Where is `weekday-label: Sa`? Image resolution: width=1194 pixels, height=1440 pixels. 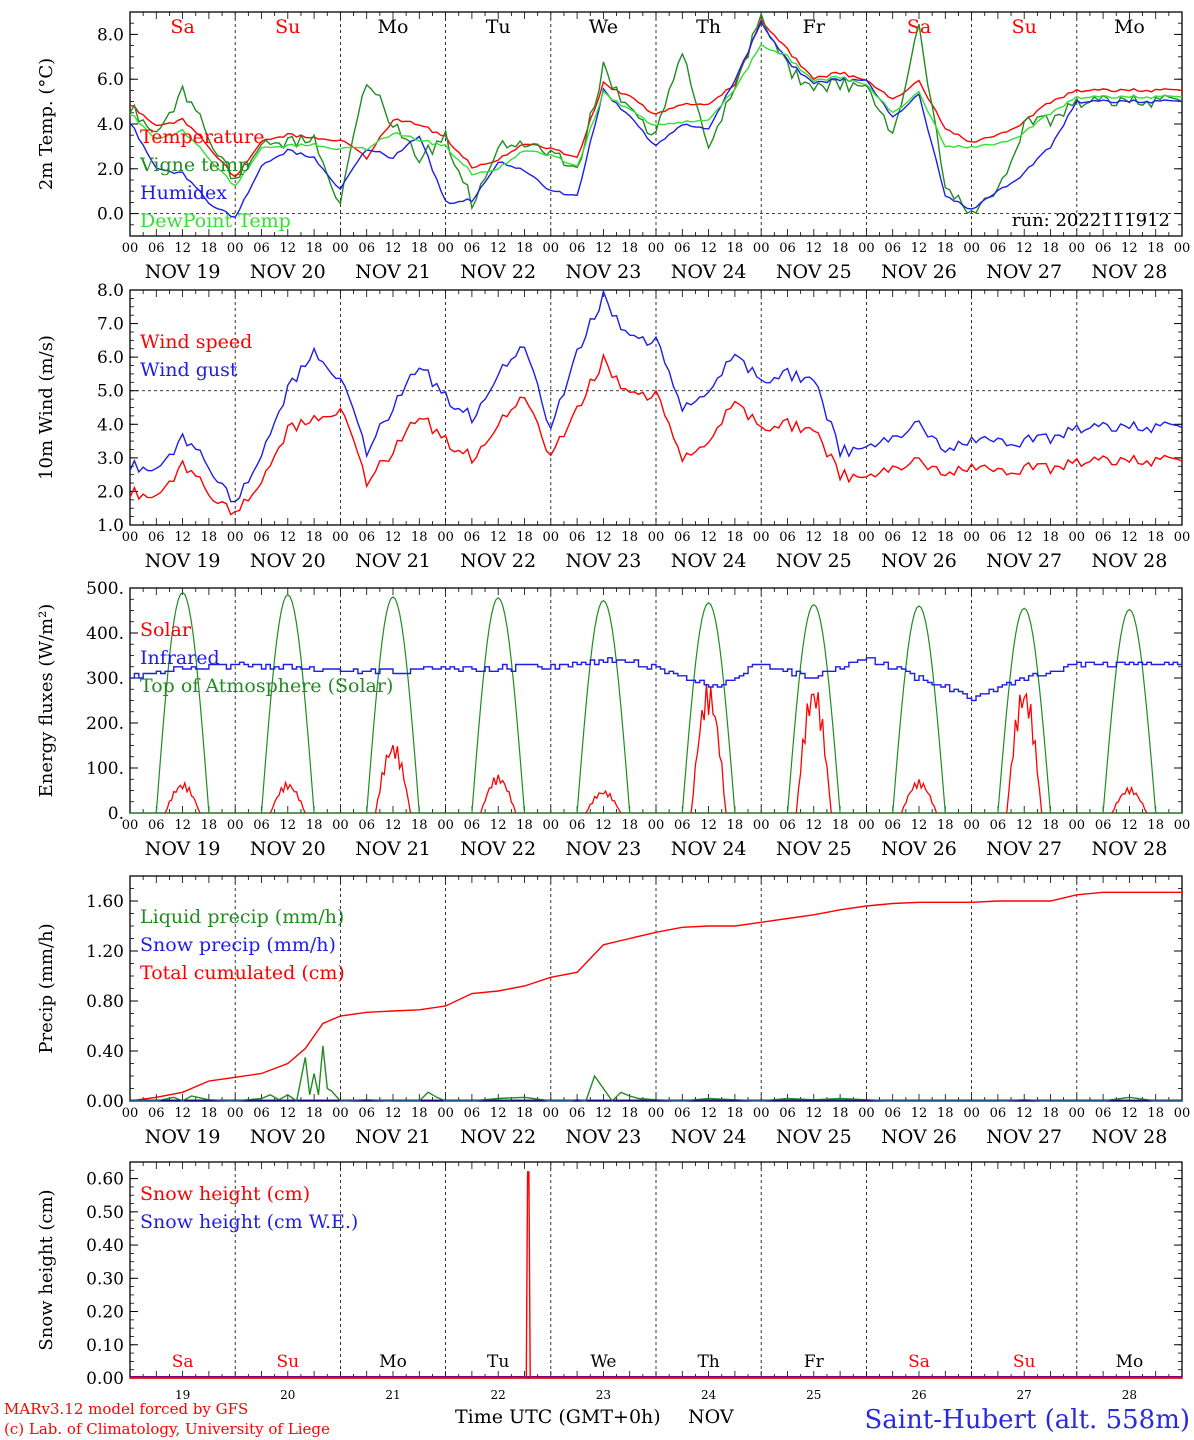 weekday-label: Sa is located at coordinates (183, 1362).